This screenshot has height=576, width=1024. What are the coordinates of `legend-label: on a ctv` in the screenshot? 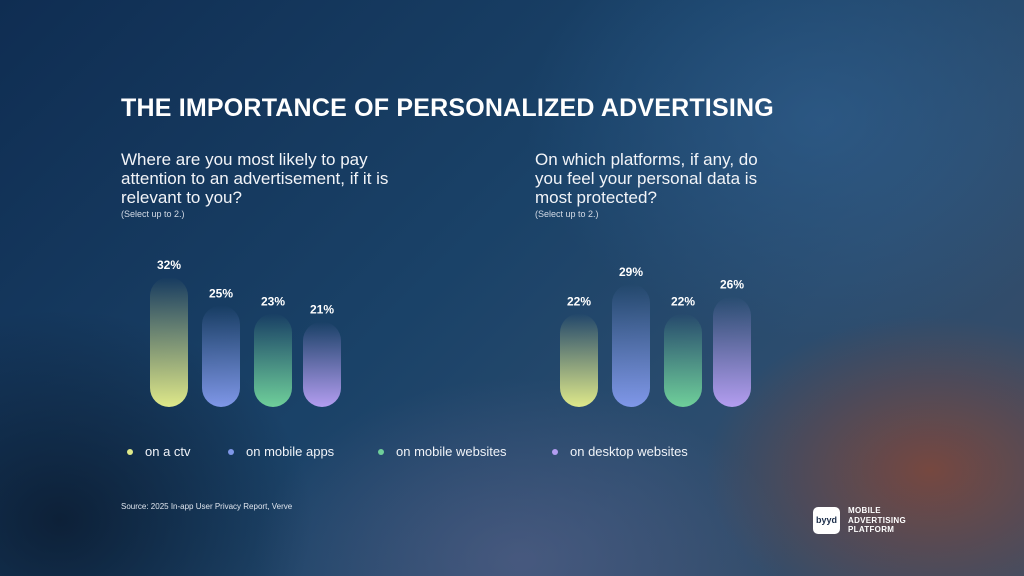 It's located at (168, 451).